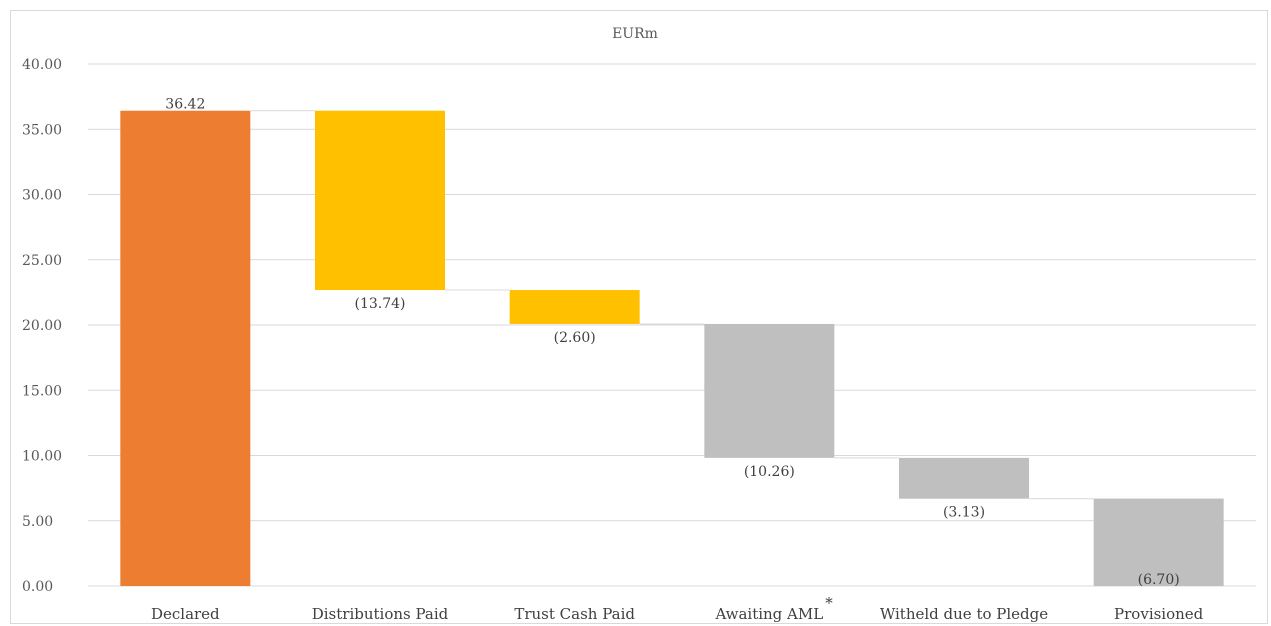  I want to click on x-category-label: Trust Cash Paid, so click(574, 614).